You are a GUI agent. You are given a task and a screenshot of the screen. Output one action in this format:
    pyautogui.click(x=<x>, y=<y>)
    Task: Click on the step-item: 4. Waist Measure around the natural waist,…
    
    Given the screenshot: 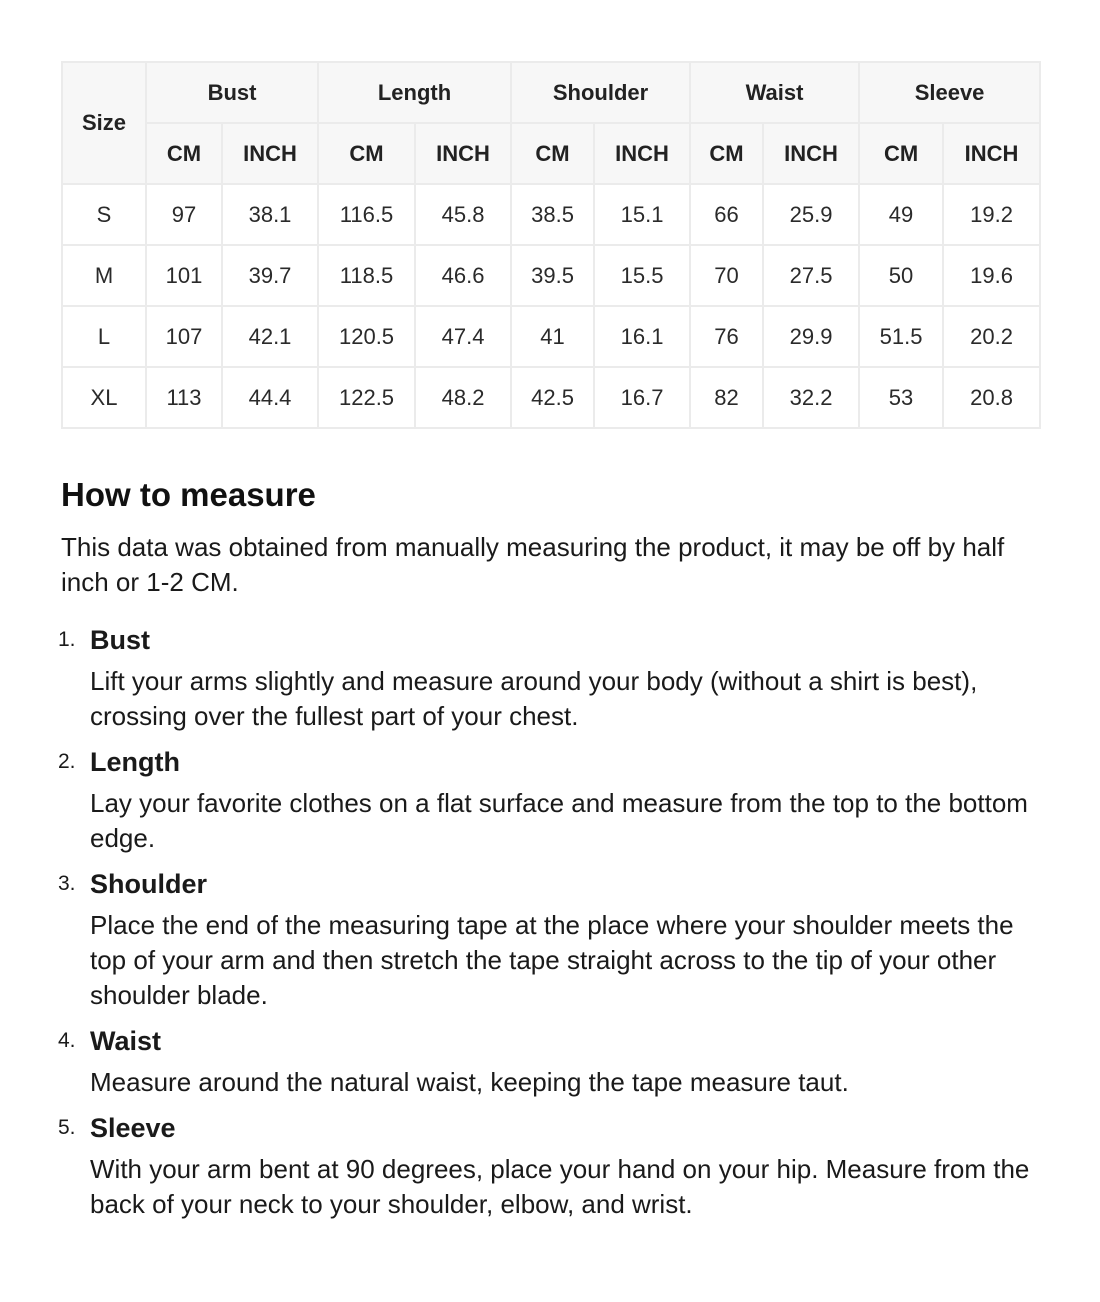 What is the action you would take?
    pyautogui.click(x=525, y=1060)
    